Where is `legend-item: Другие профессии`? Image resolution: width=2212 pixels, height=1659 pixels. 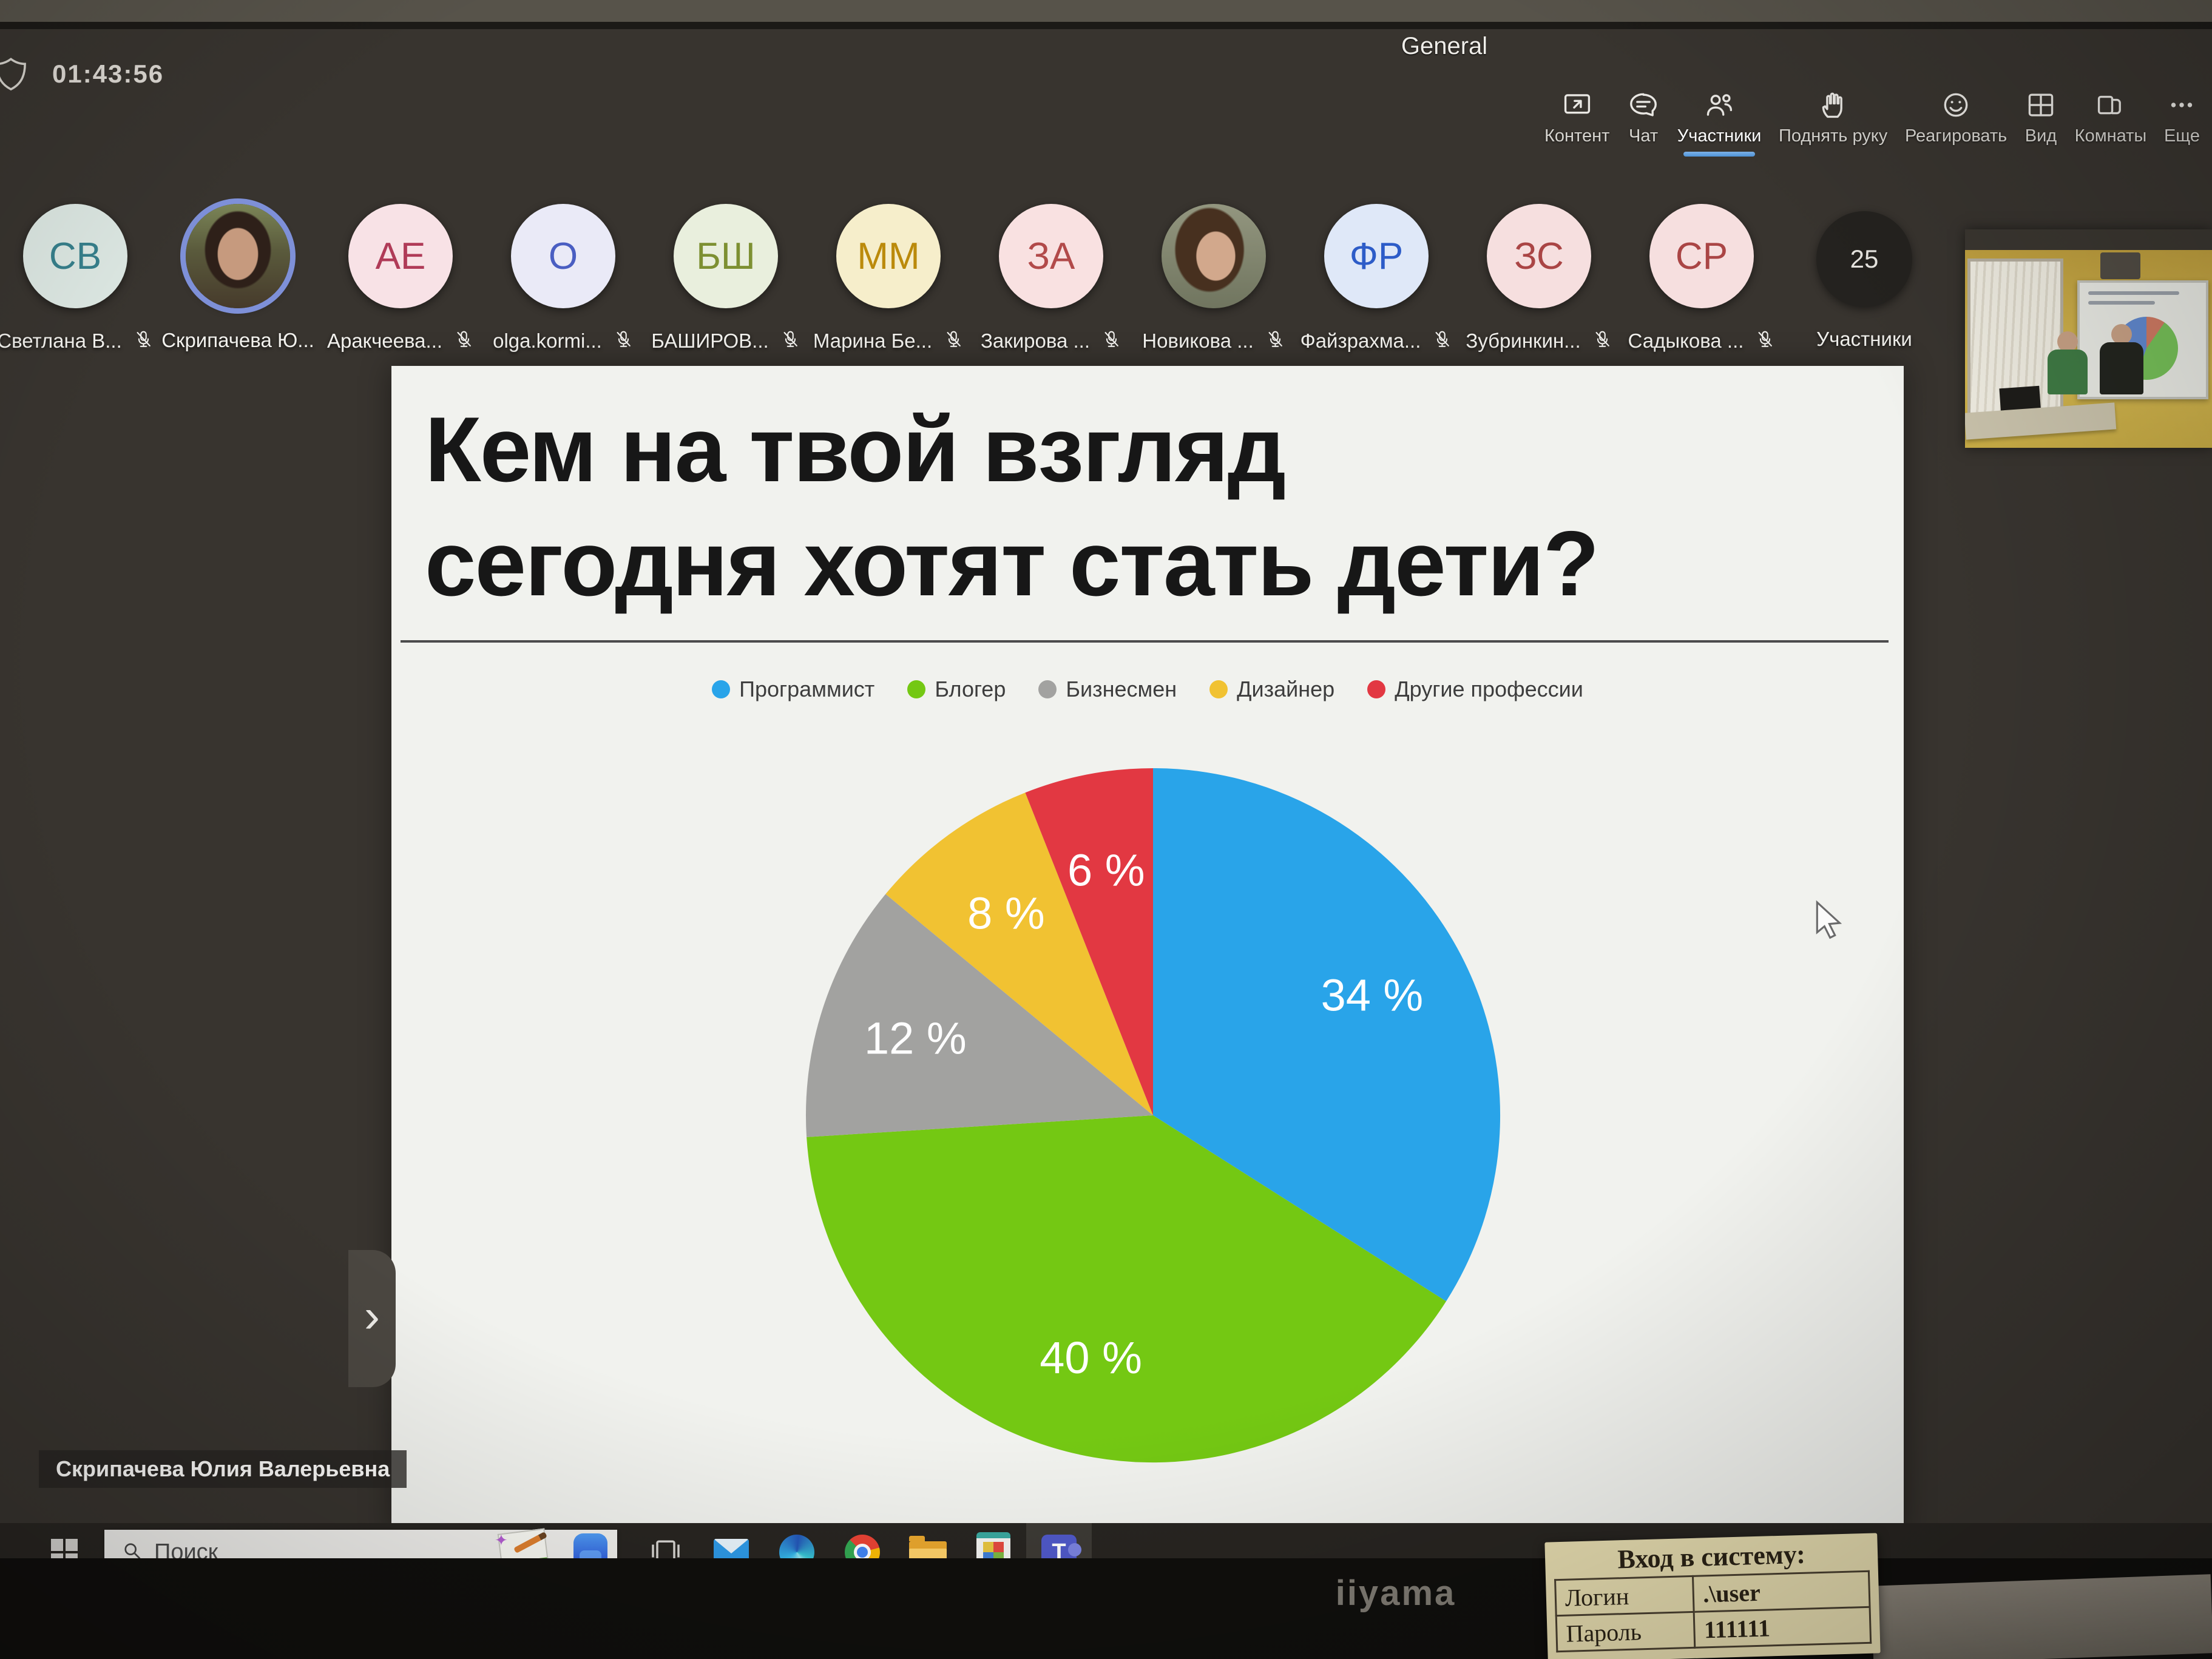 legend-item: Другие профессии is located at coordinates (1475, 689).